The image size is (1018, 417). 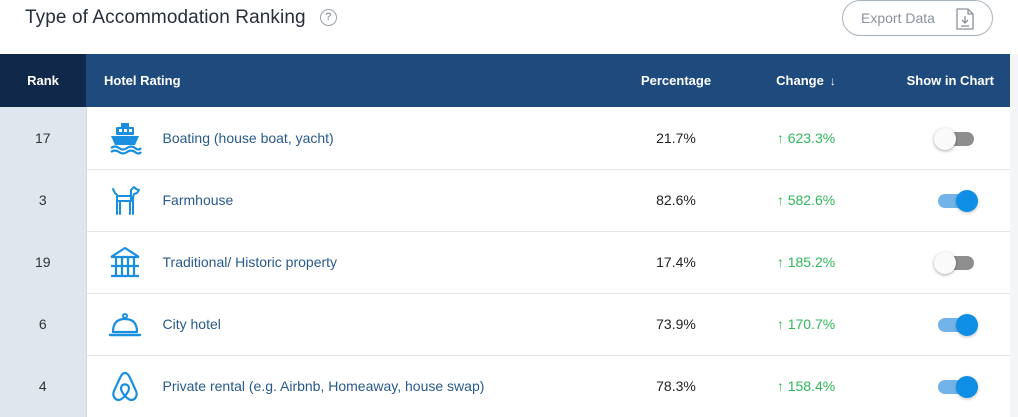 I want to click on dog-icon, so click(x=125, y=200).